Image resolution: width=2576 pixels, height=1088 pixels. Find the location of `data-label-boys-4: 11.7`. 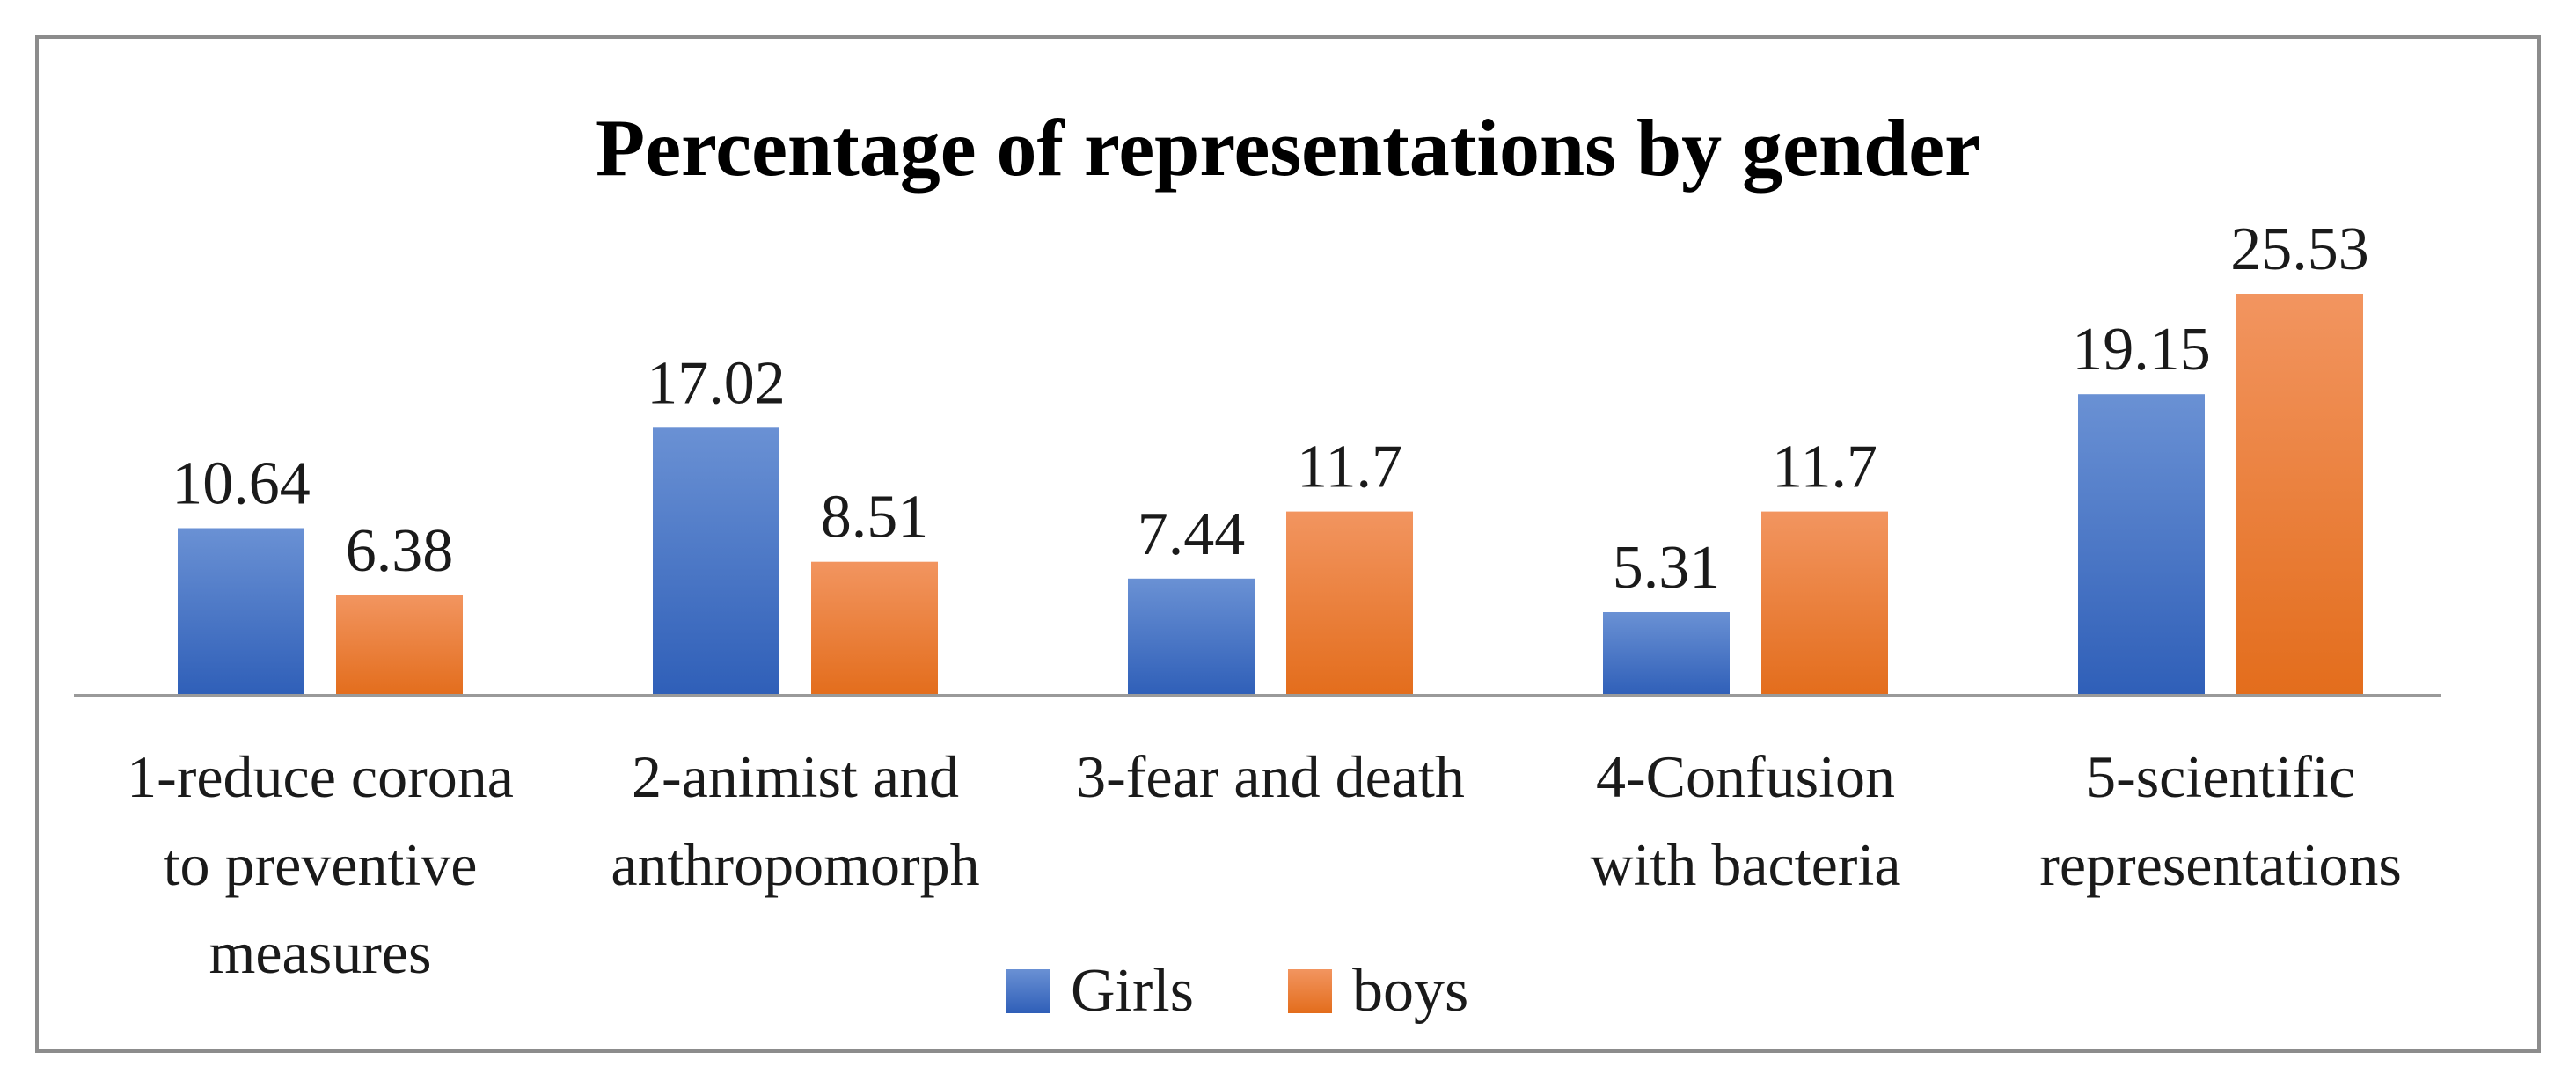

data-label-boys-4: 11.7 is located at coordinates (1825, 467).